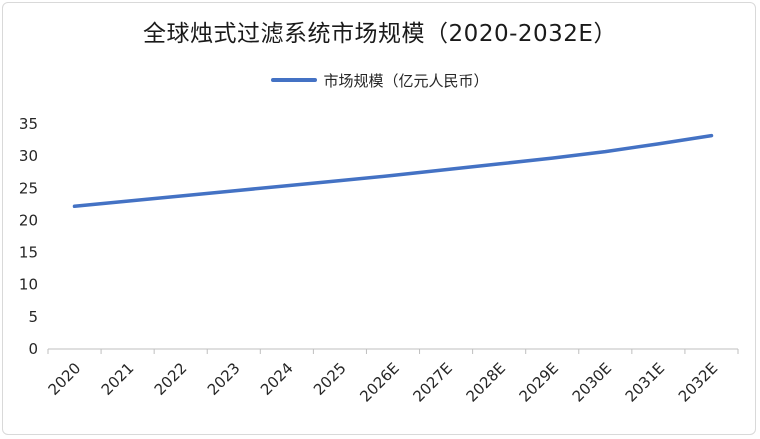  Describe the element at coordinates (28, 253) in the screenshot. I see `y-tick-label: 15` at that location.